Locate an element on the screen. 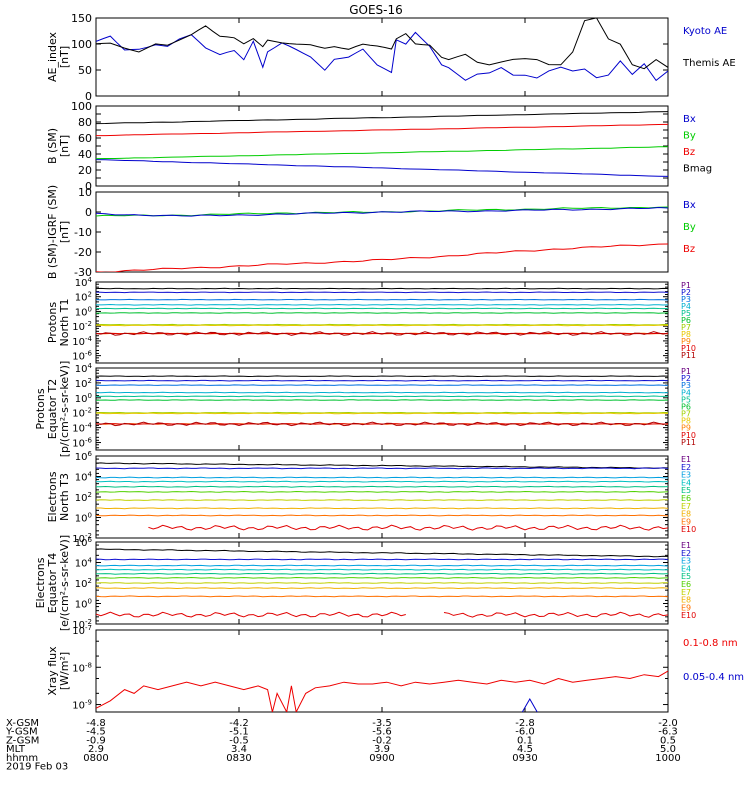 Image resolution: width=750 pixels, height=800 pixels. channel-label: E10 is located at coordinates (688, 615).